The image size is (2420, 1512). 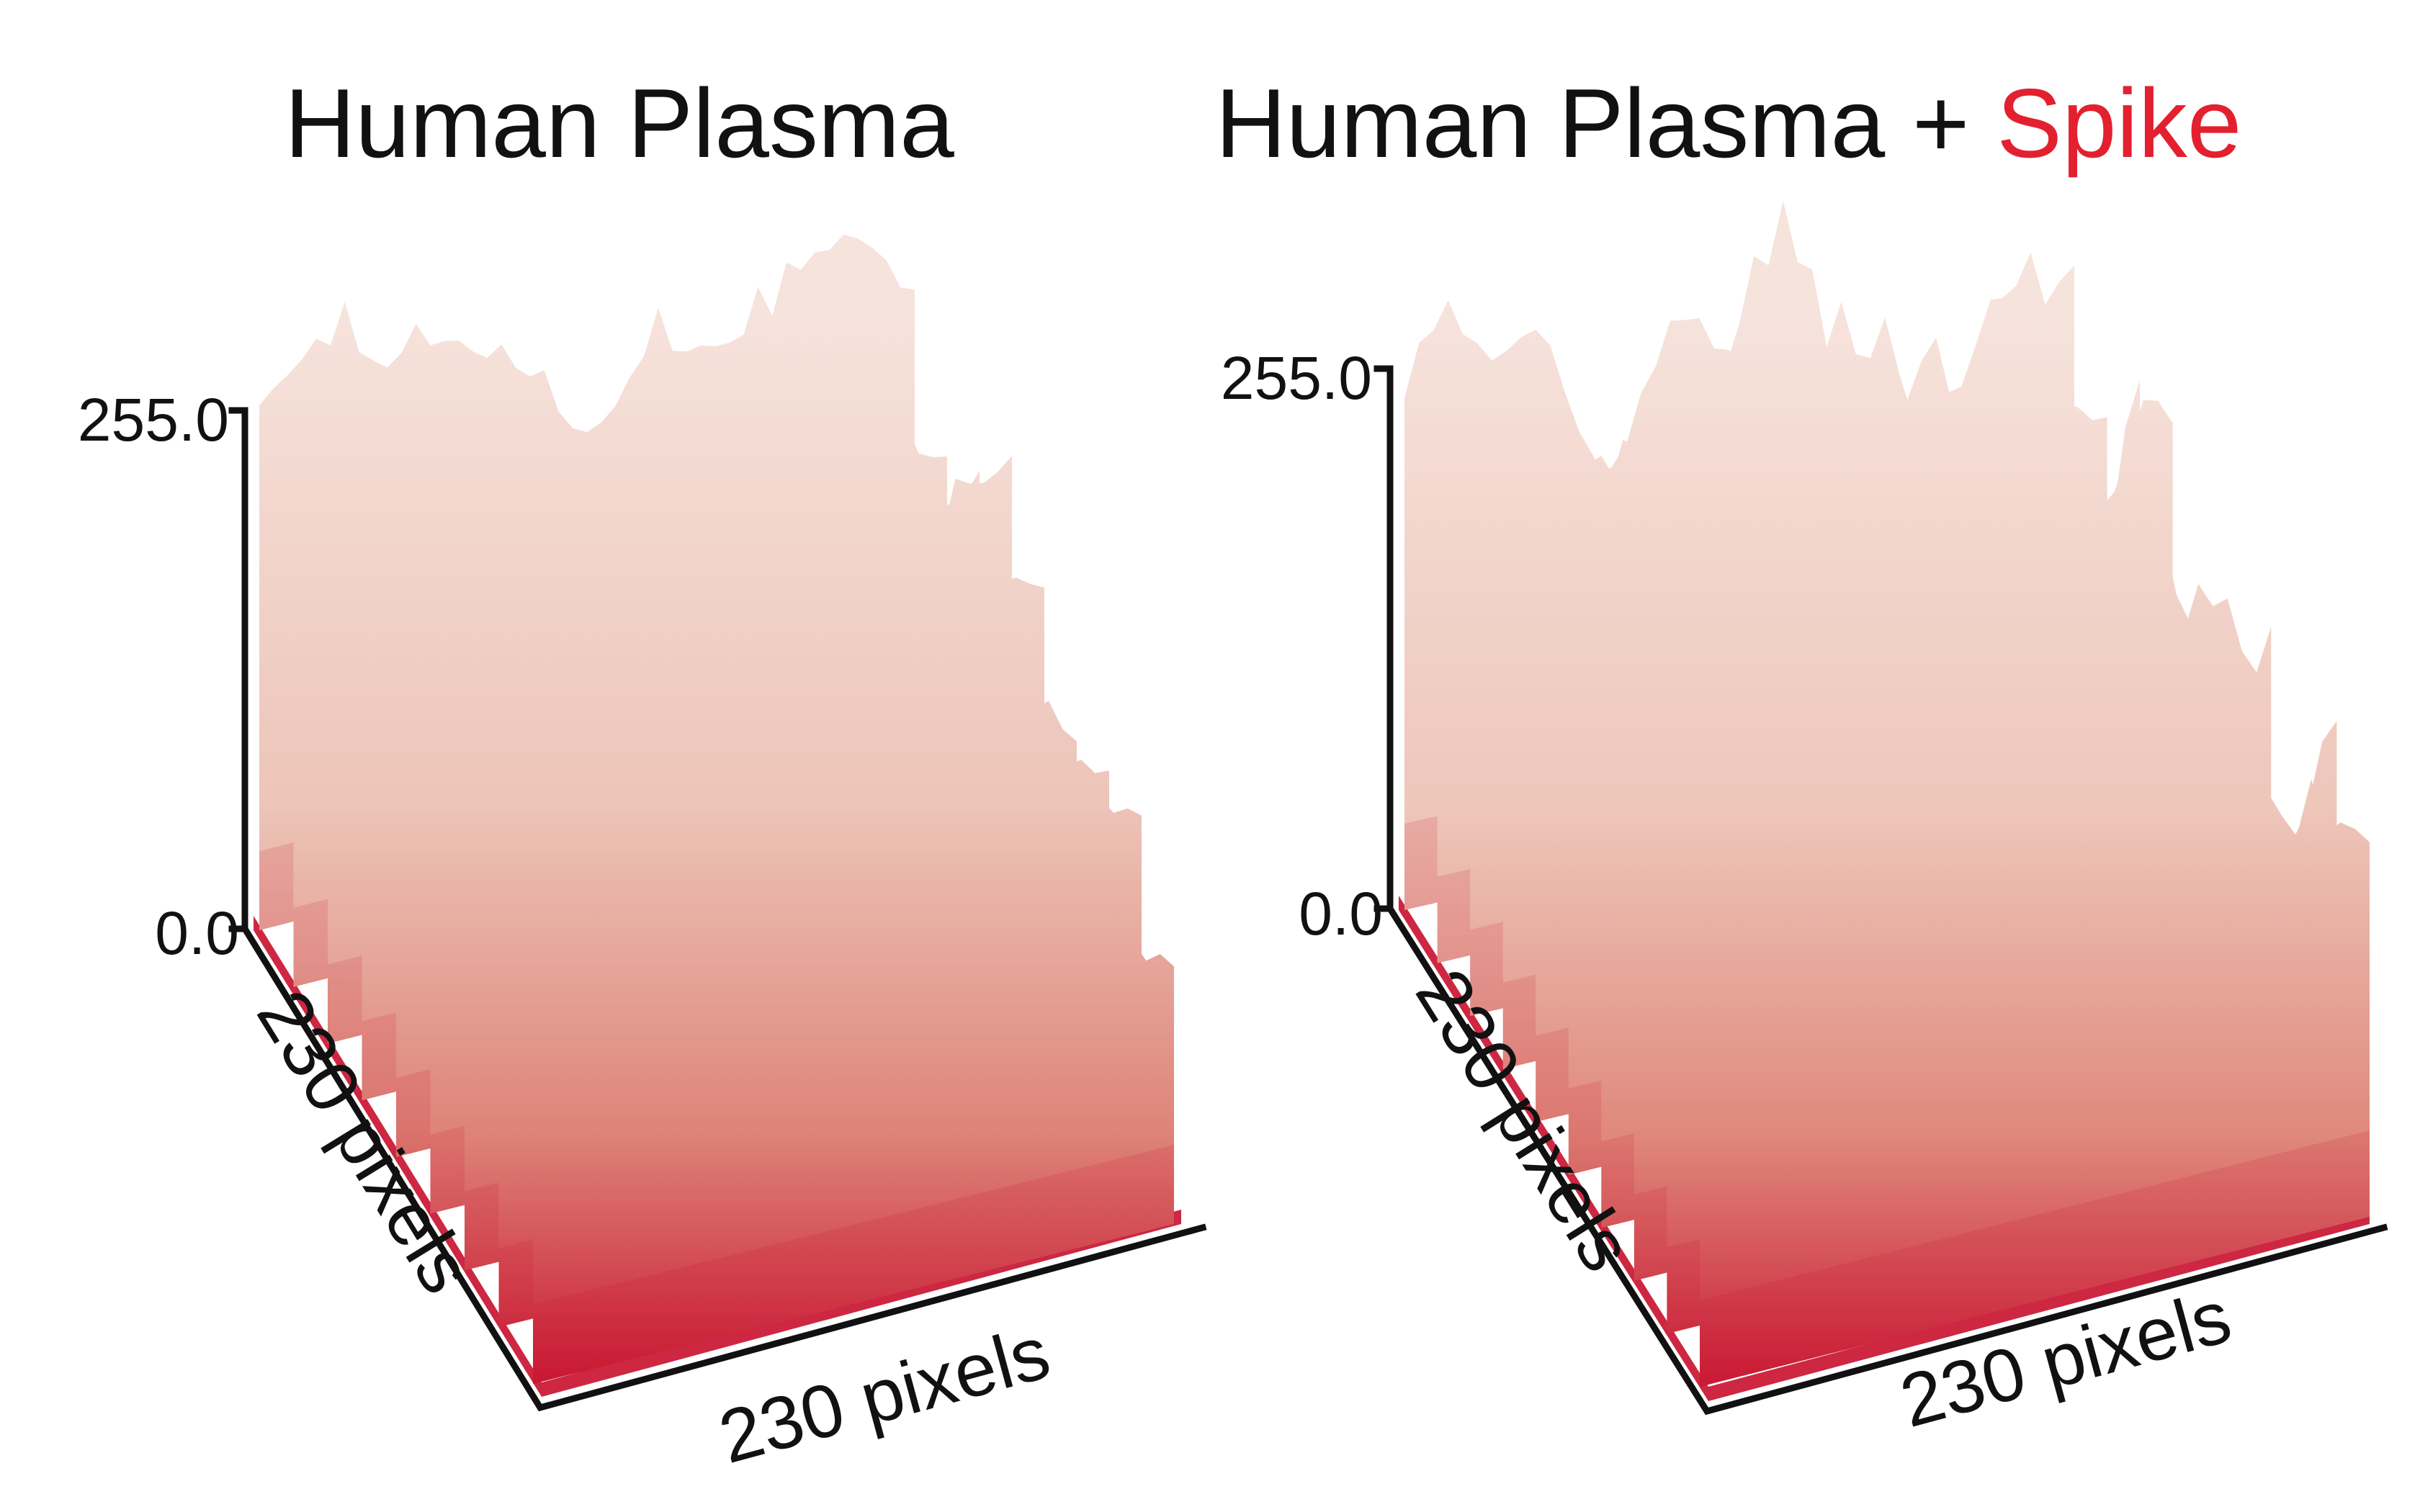 What do you see at coordinates (1296, 378) in the screenshot?
I see `z-tick-label-max-right: 255.0` at bounding box center [1296, 378].